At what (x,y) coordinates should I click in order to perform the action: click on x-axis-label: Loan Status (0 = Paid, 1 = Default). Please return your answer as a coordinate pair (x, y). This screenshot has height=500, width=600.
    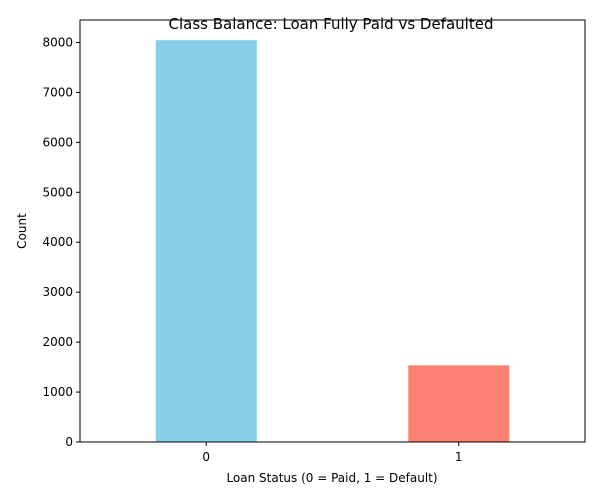
    Looking at the image, I should click on (331, 478).